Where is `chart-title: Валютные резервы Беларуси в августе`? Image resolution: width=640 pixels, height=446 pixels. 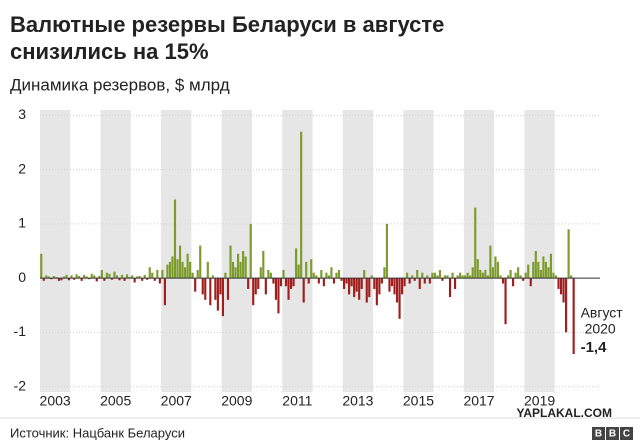 chart-title: Валютные резервы Беларуси в августе is located at coordinates (227, 24).